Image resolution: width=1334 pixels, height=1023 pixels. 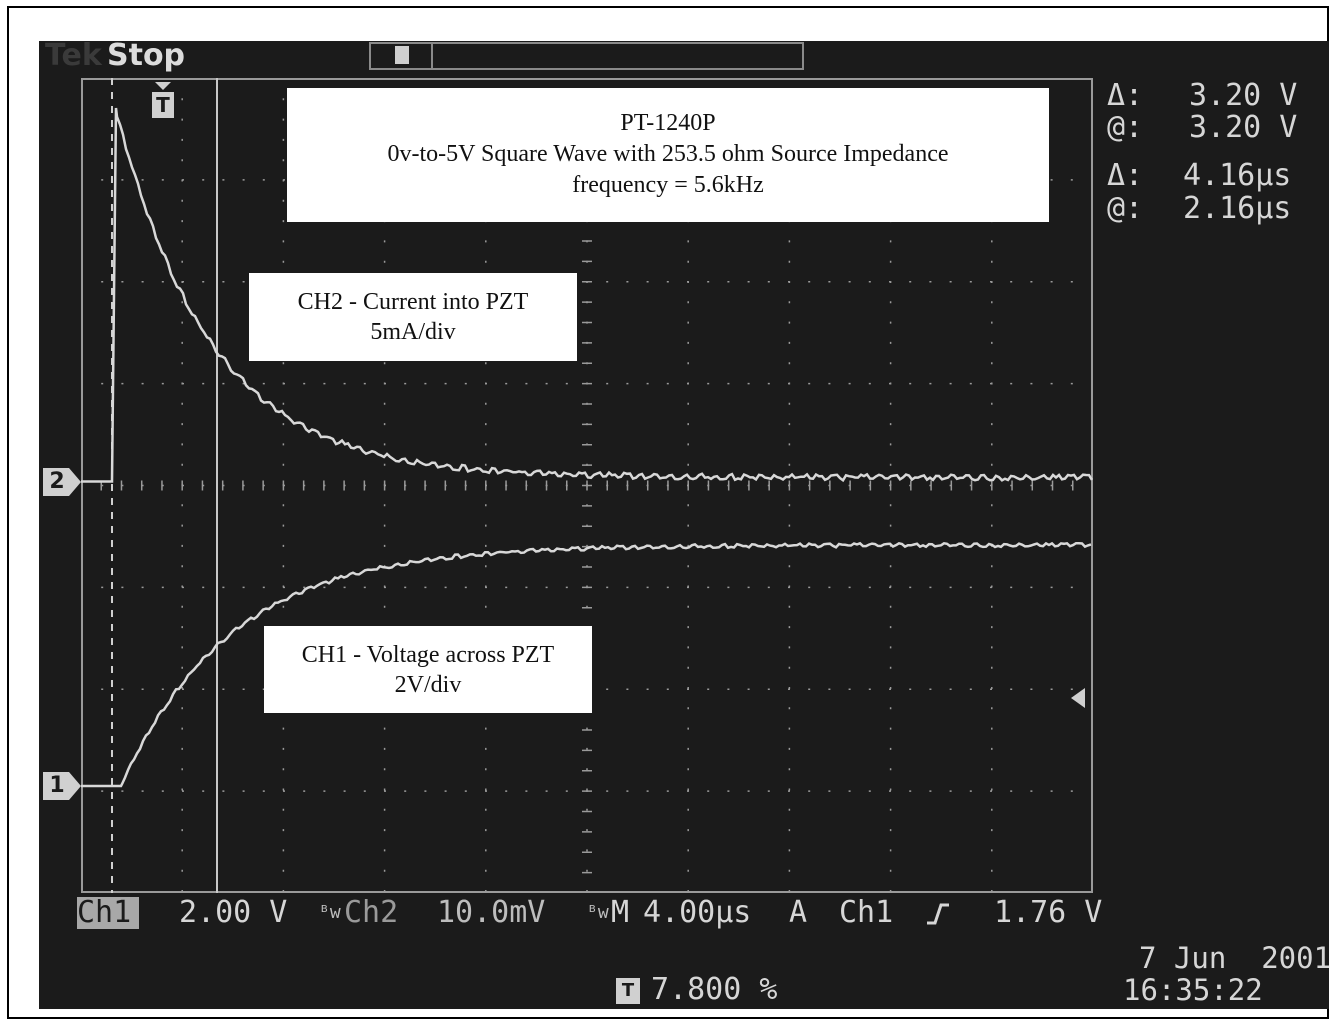 What do you see at coordinates (668, 123) in the screenshot?
I see `title-line-1: PT-1240P` at bounding box center [668, 123].